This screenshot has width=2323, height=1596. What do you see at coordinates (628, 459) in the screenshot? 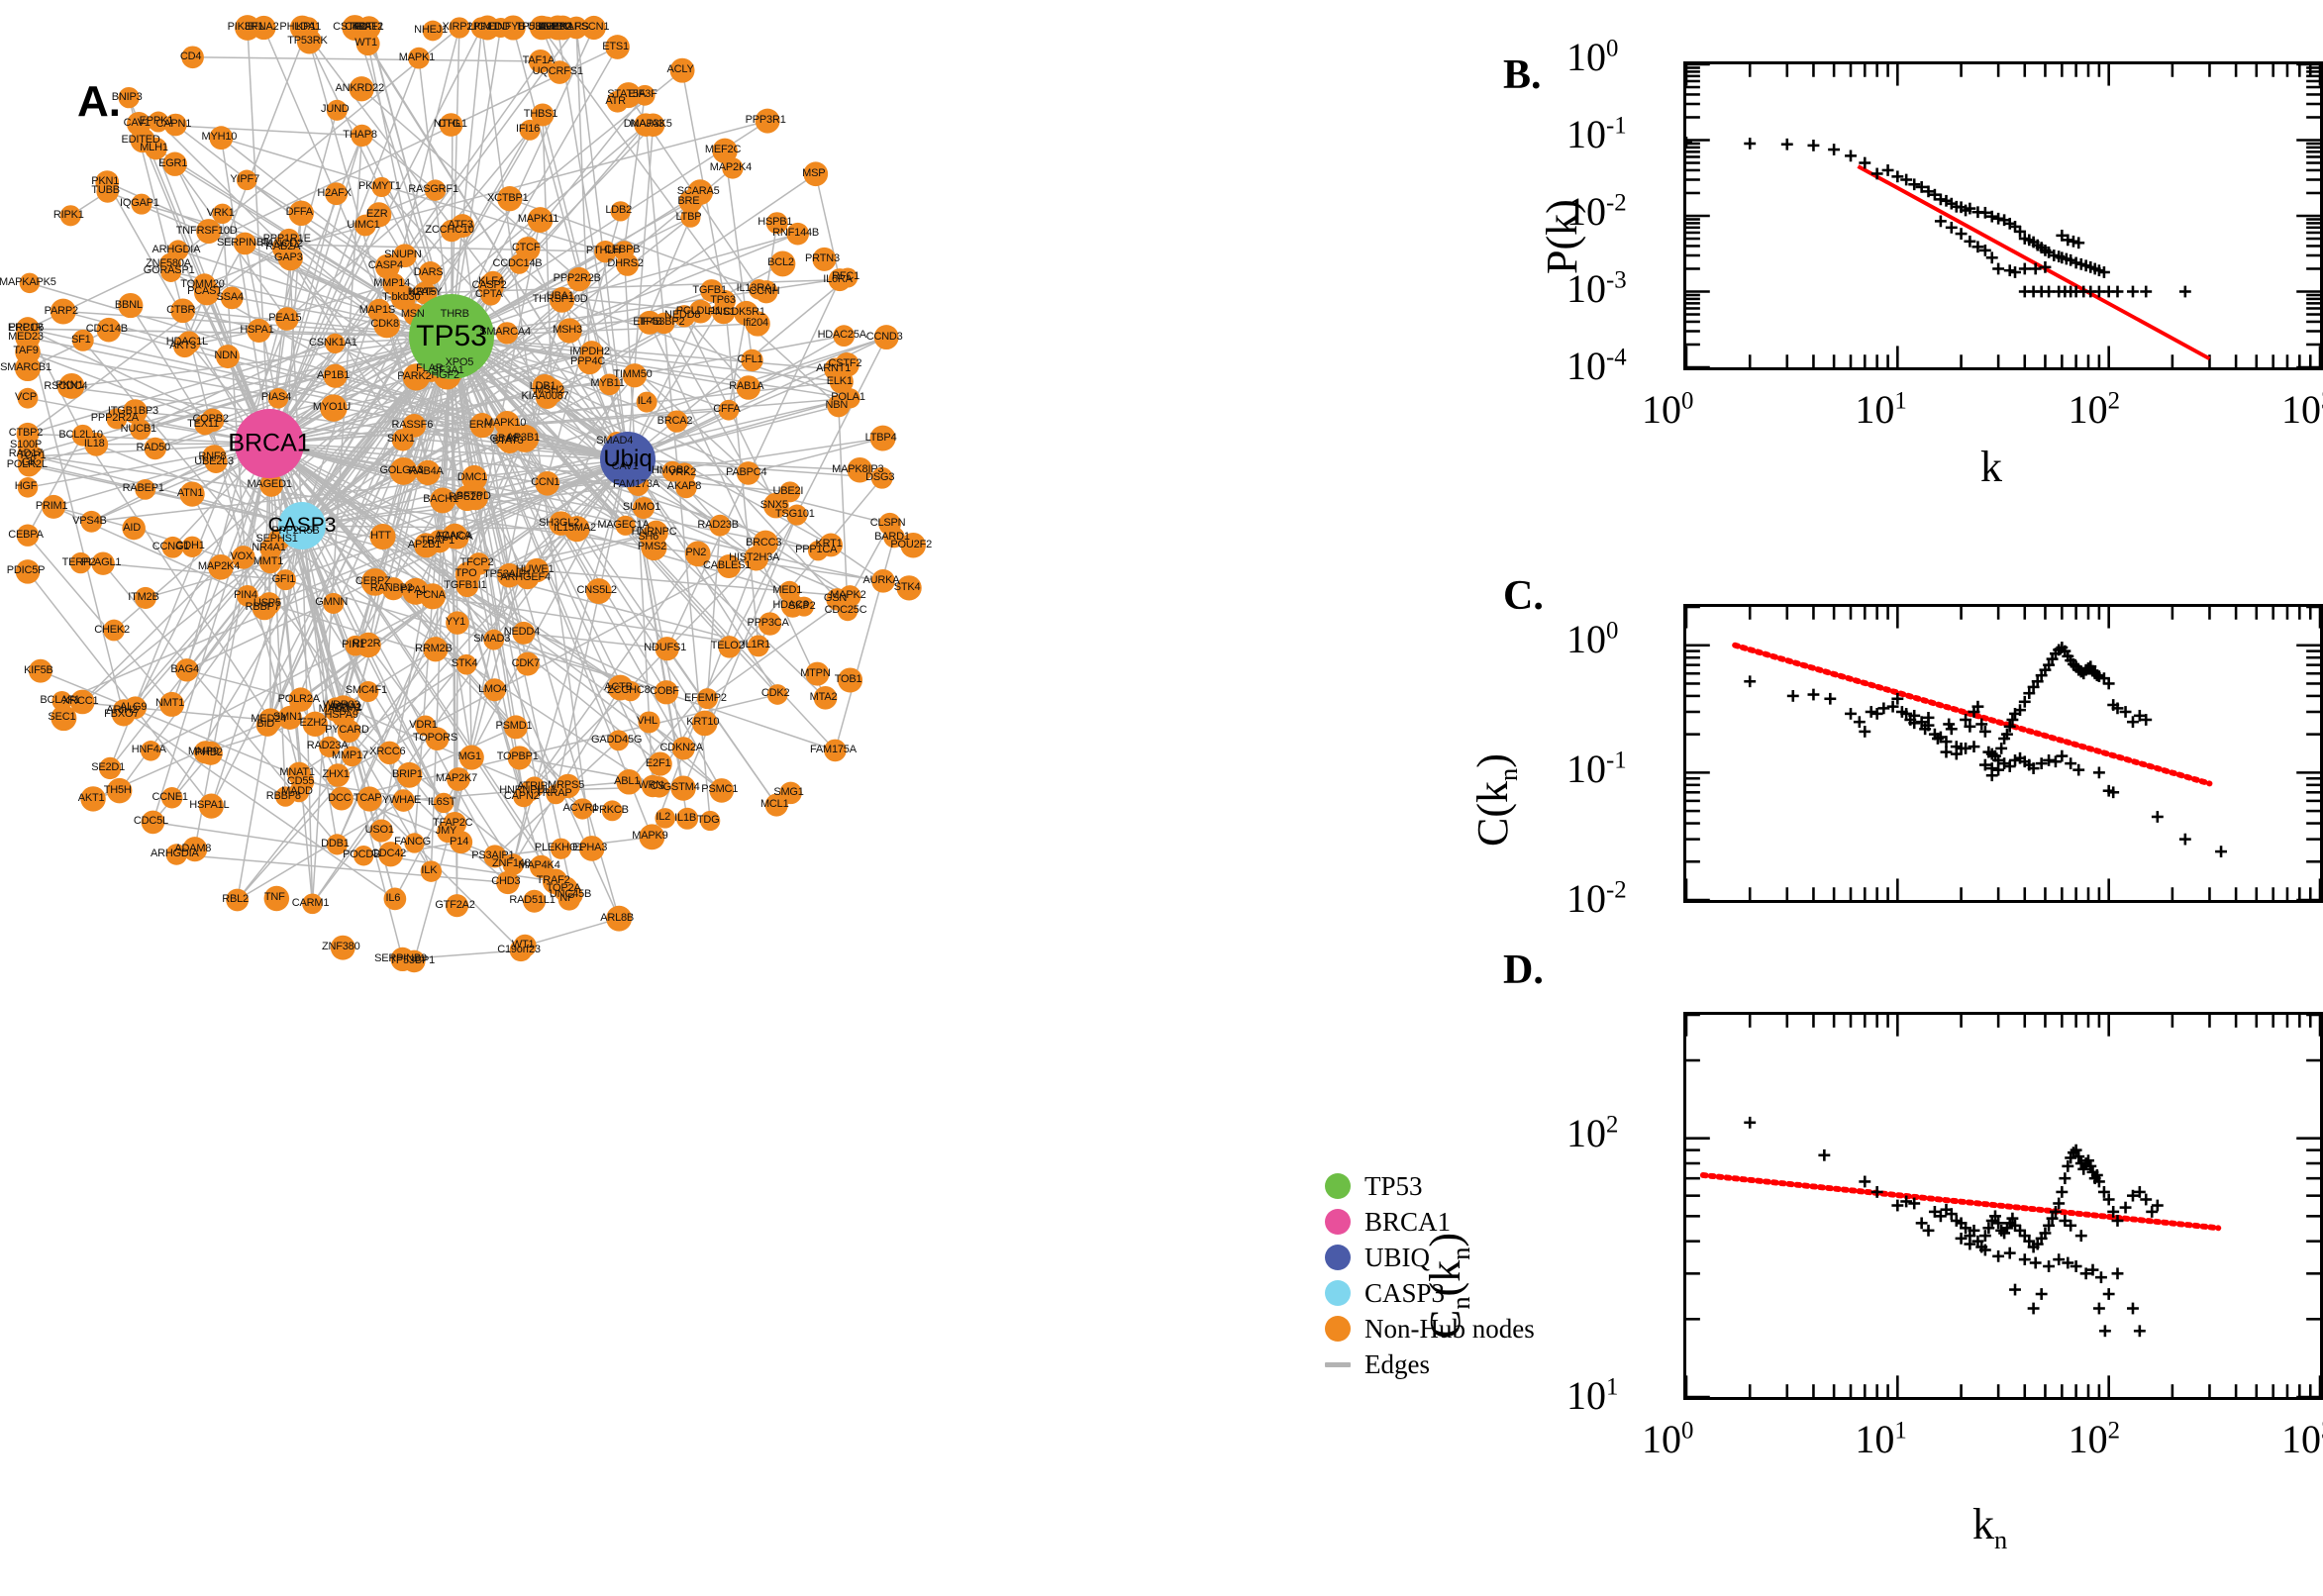
I see `network-hub-node-ubiq` at bounding box center [628, 459].